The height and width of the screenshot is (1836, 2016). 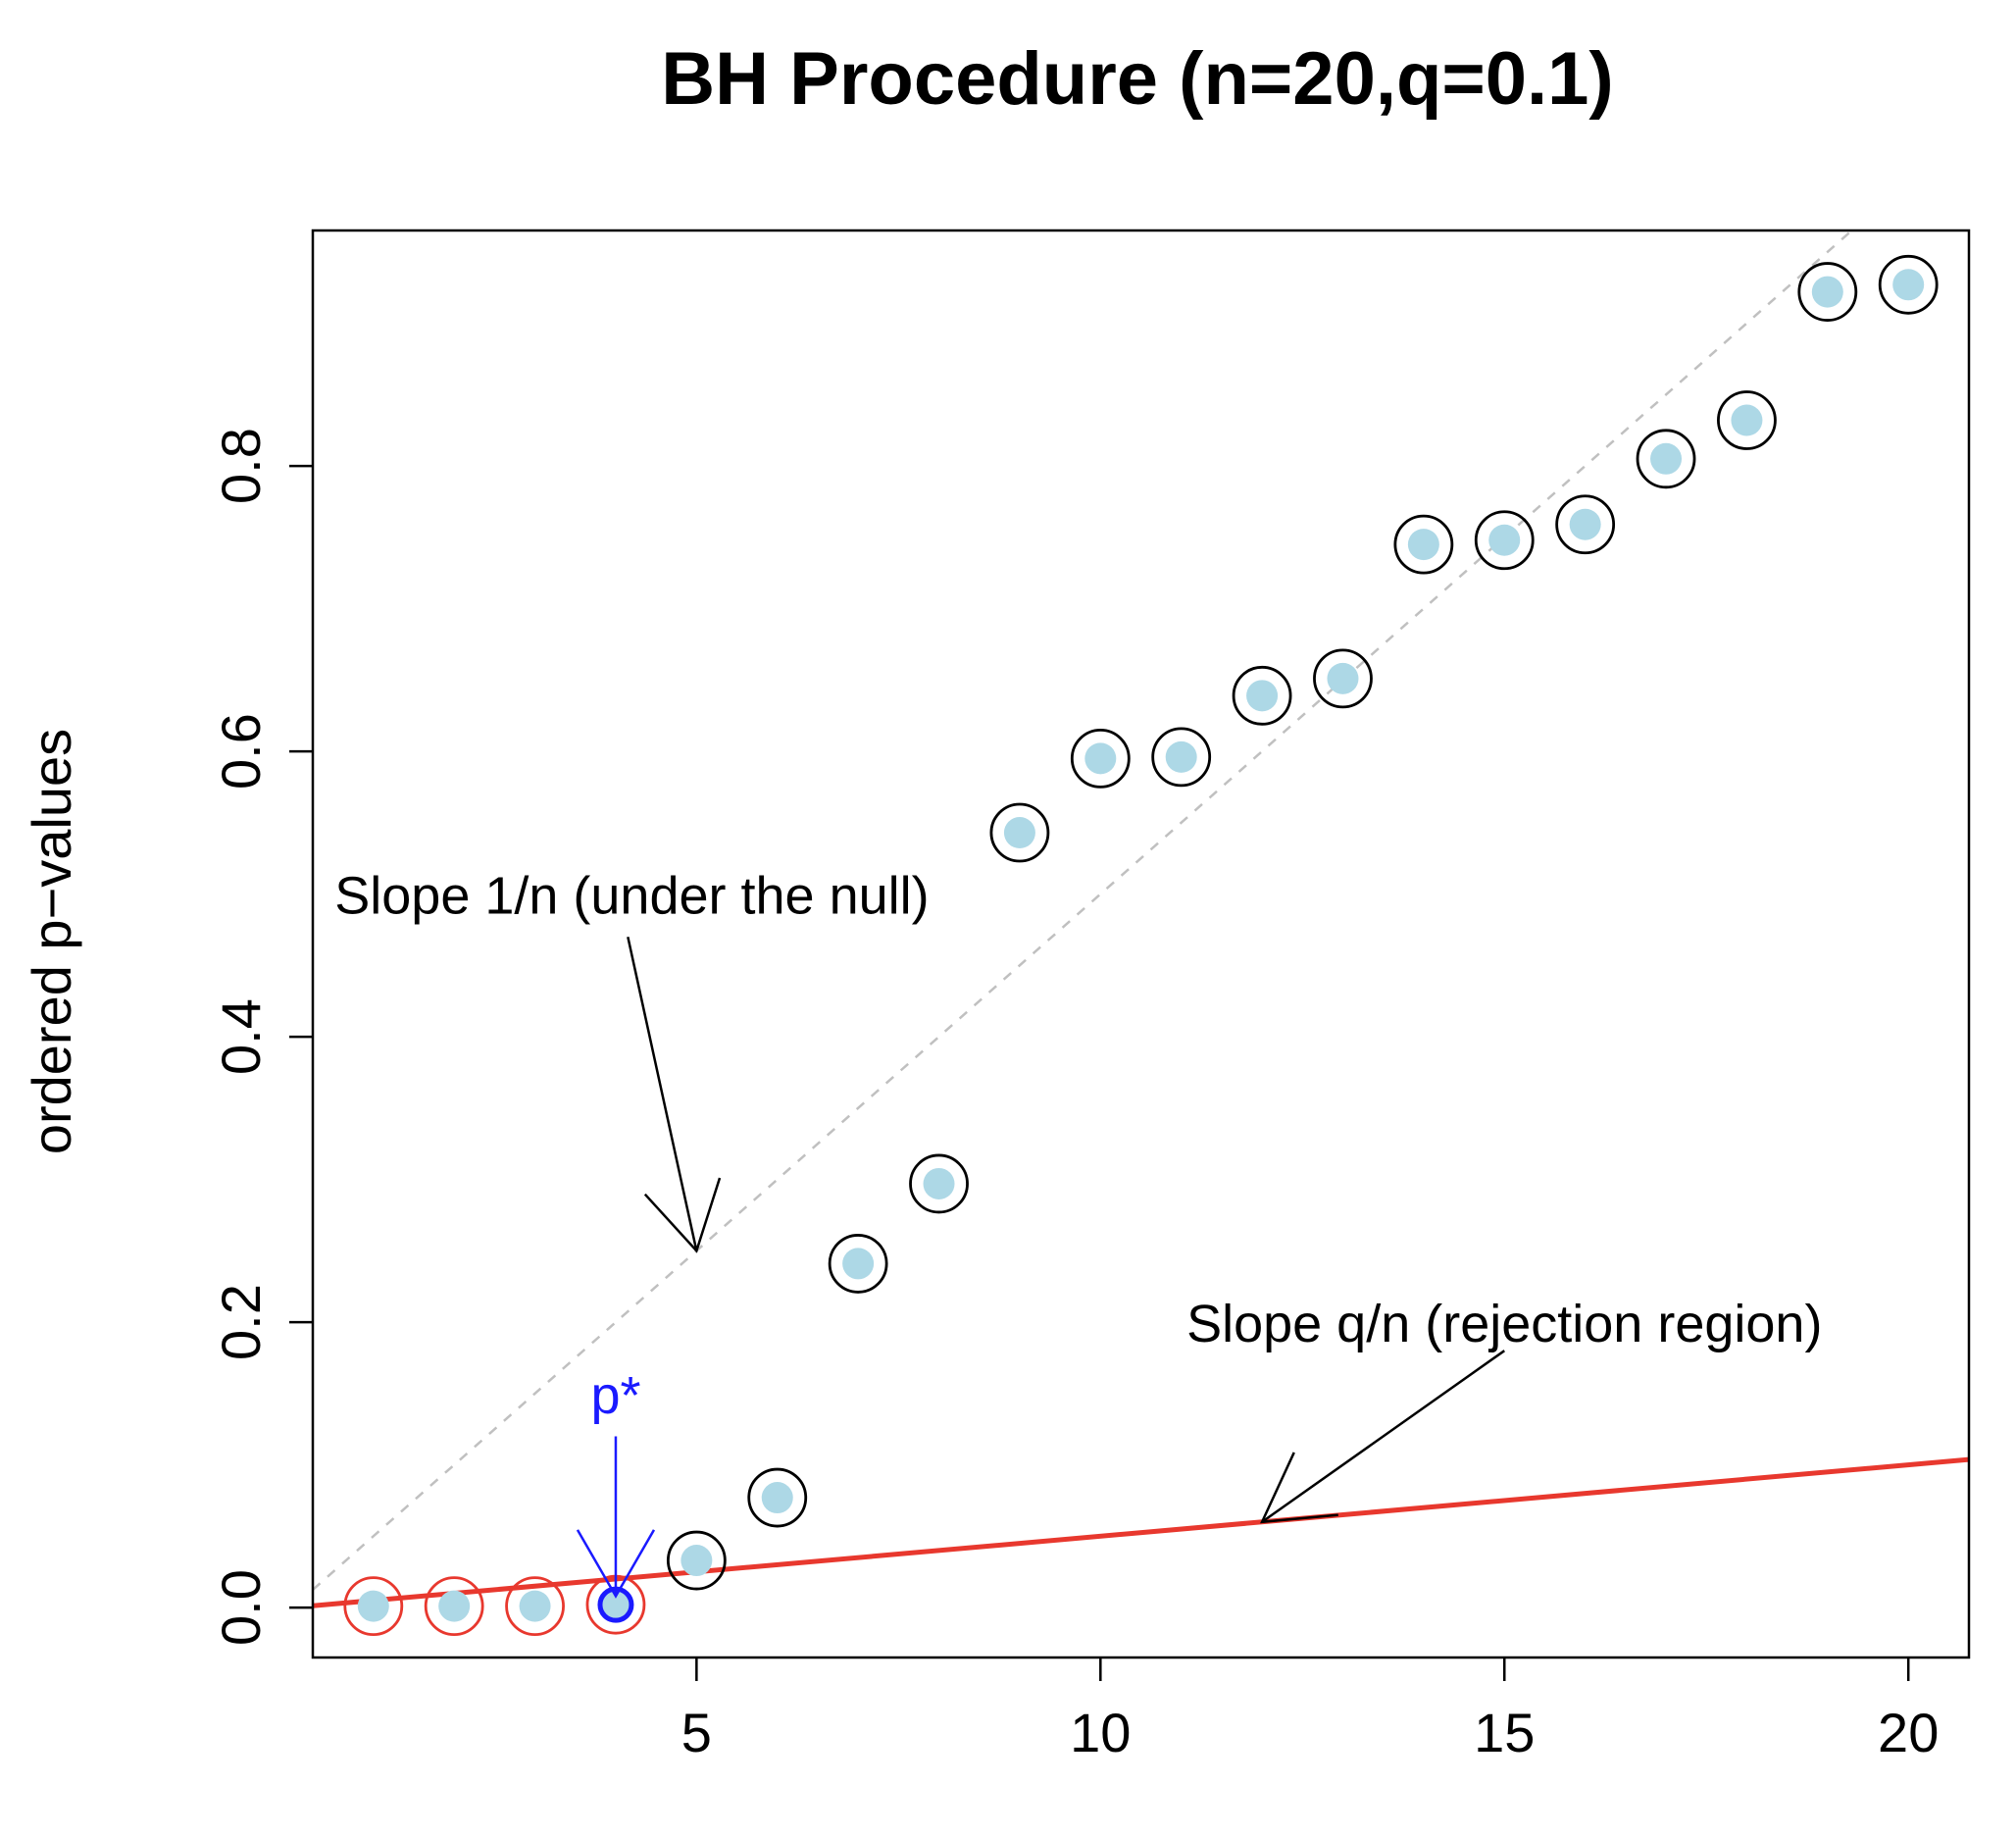 I want to click on y-tick-label-4: 0.8, so click(x=241, y=466).